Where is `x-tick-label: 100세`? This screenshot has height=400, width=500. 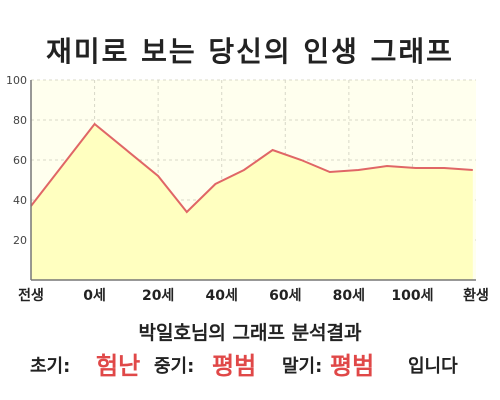 x-tick-label: 100세 is located at coordinates (412, 296).